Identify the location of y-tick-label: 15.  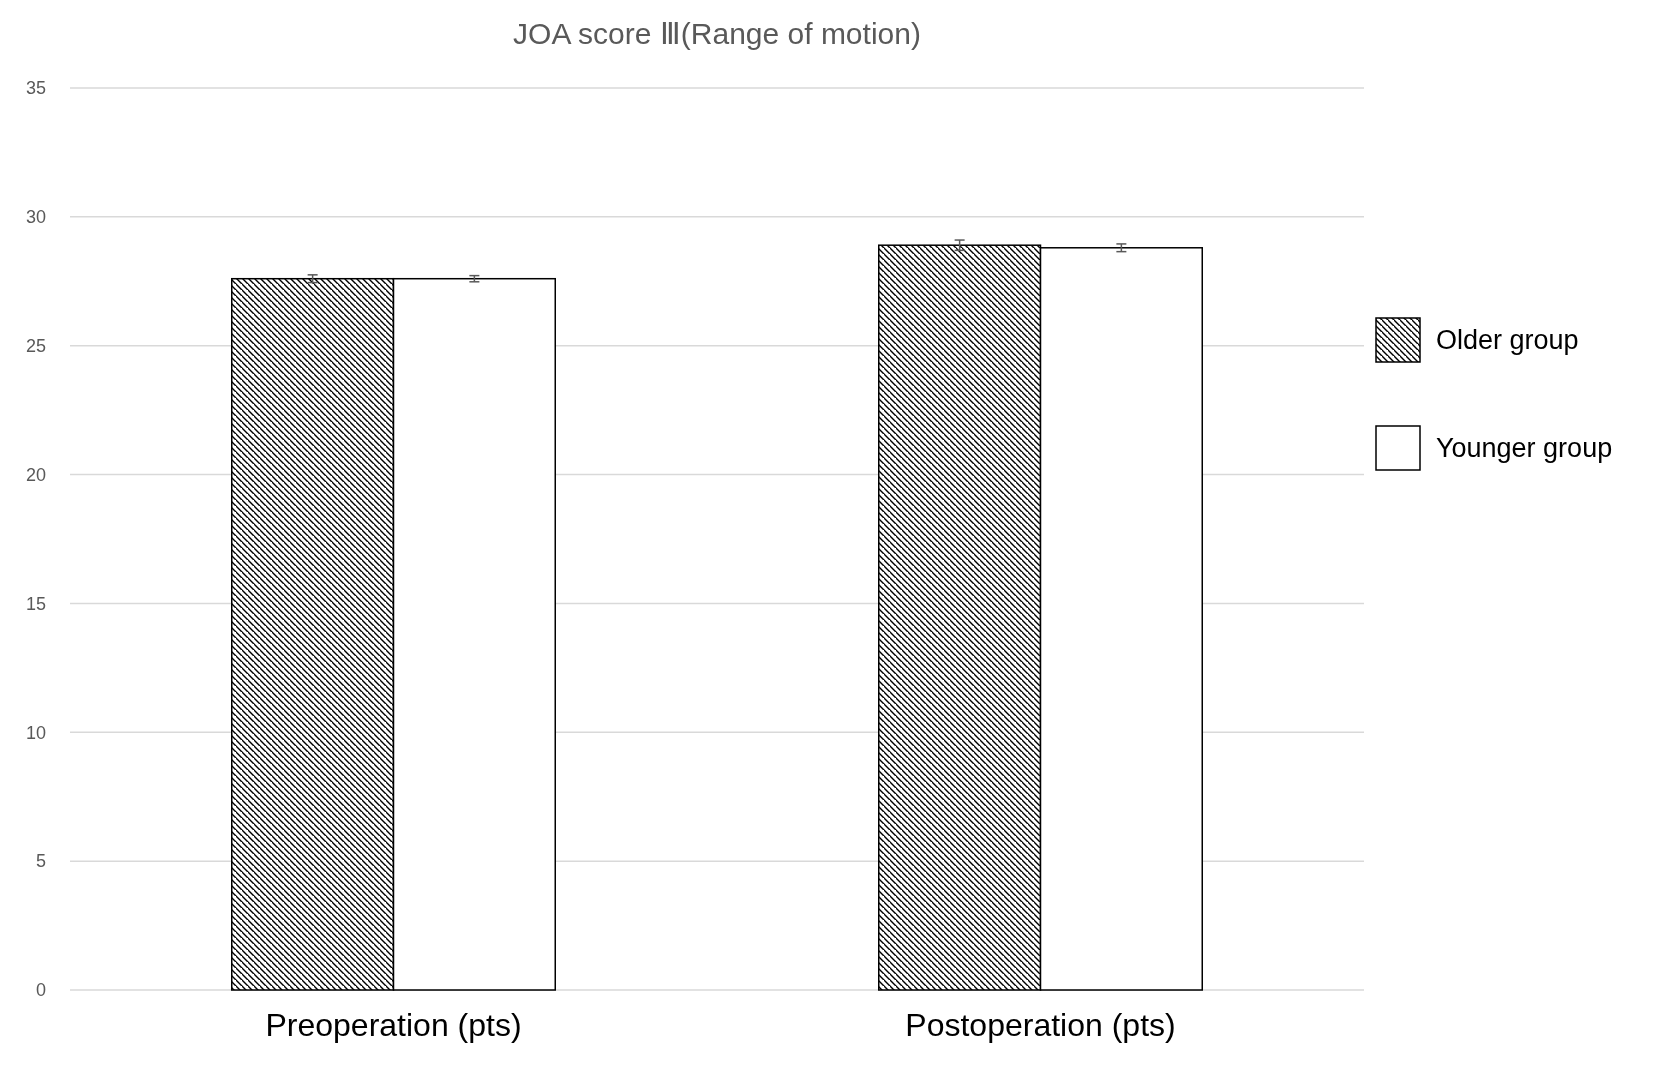
(35, 603).